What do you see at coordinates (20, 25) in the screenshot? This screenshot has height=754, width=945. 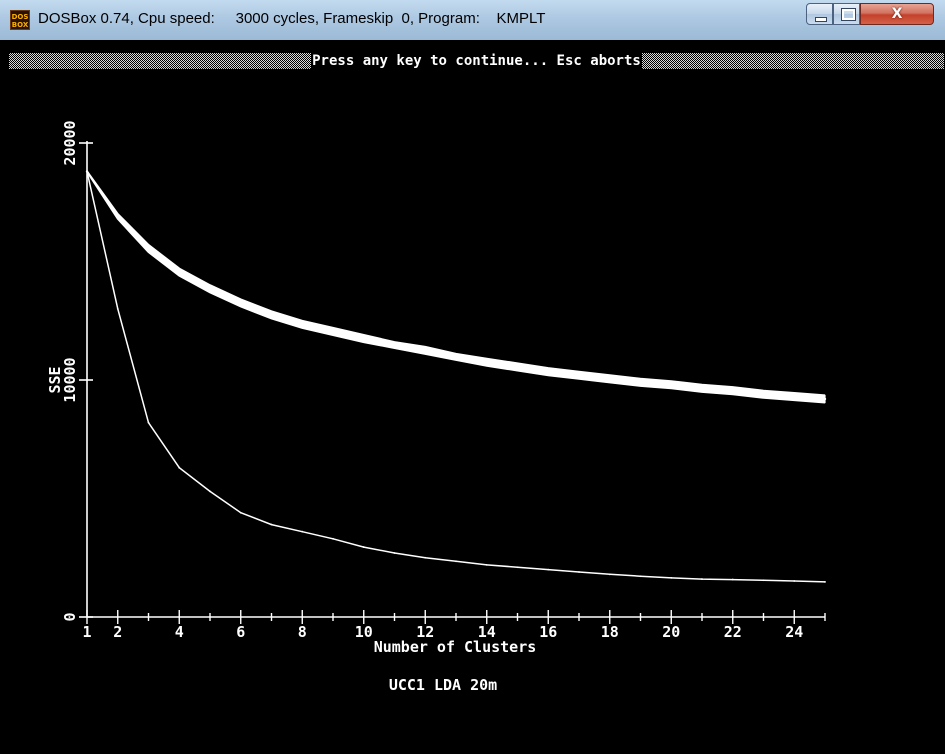 I see `icon-text-box: BOX` at bounding box center [20, 25].